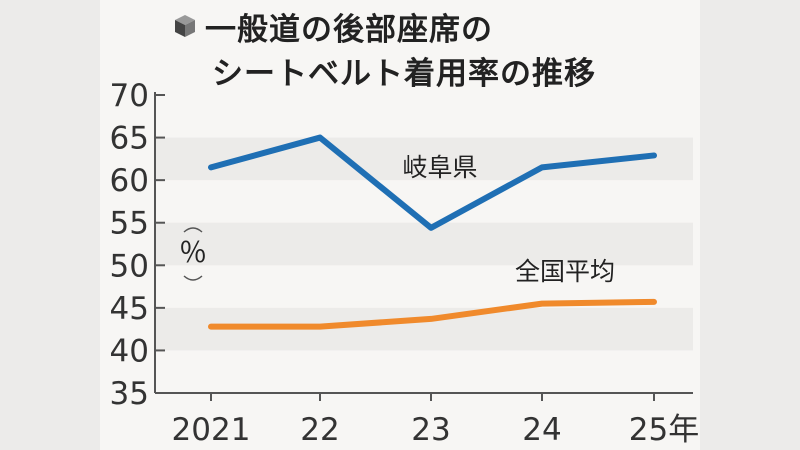 This screenshot has width=800, height=450. Describe the element at coordinates (404, 74) in the screenshot. I see `chart-title-line2: シートベルト着用率の推移` at that location.